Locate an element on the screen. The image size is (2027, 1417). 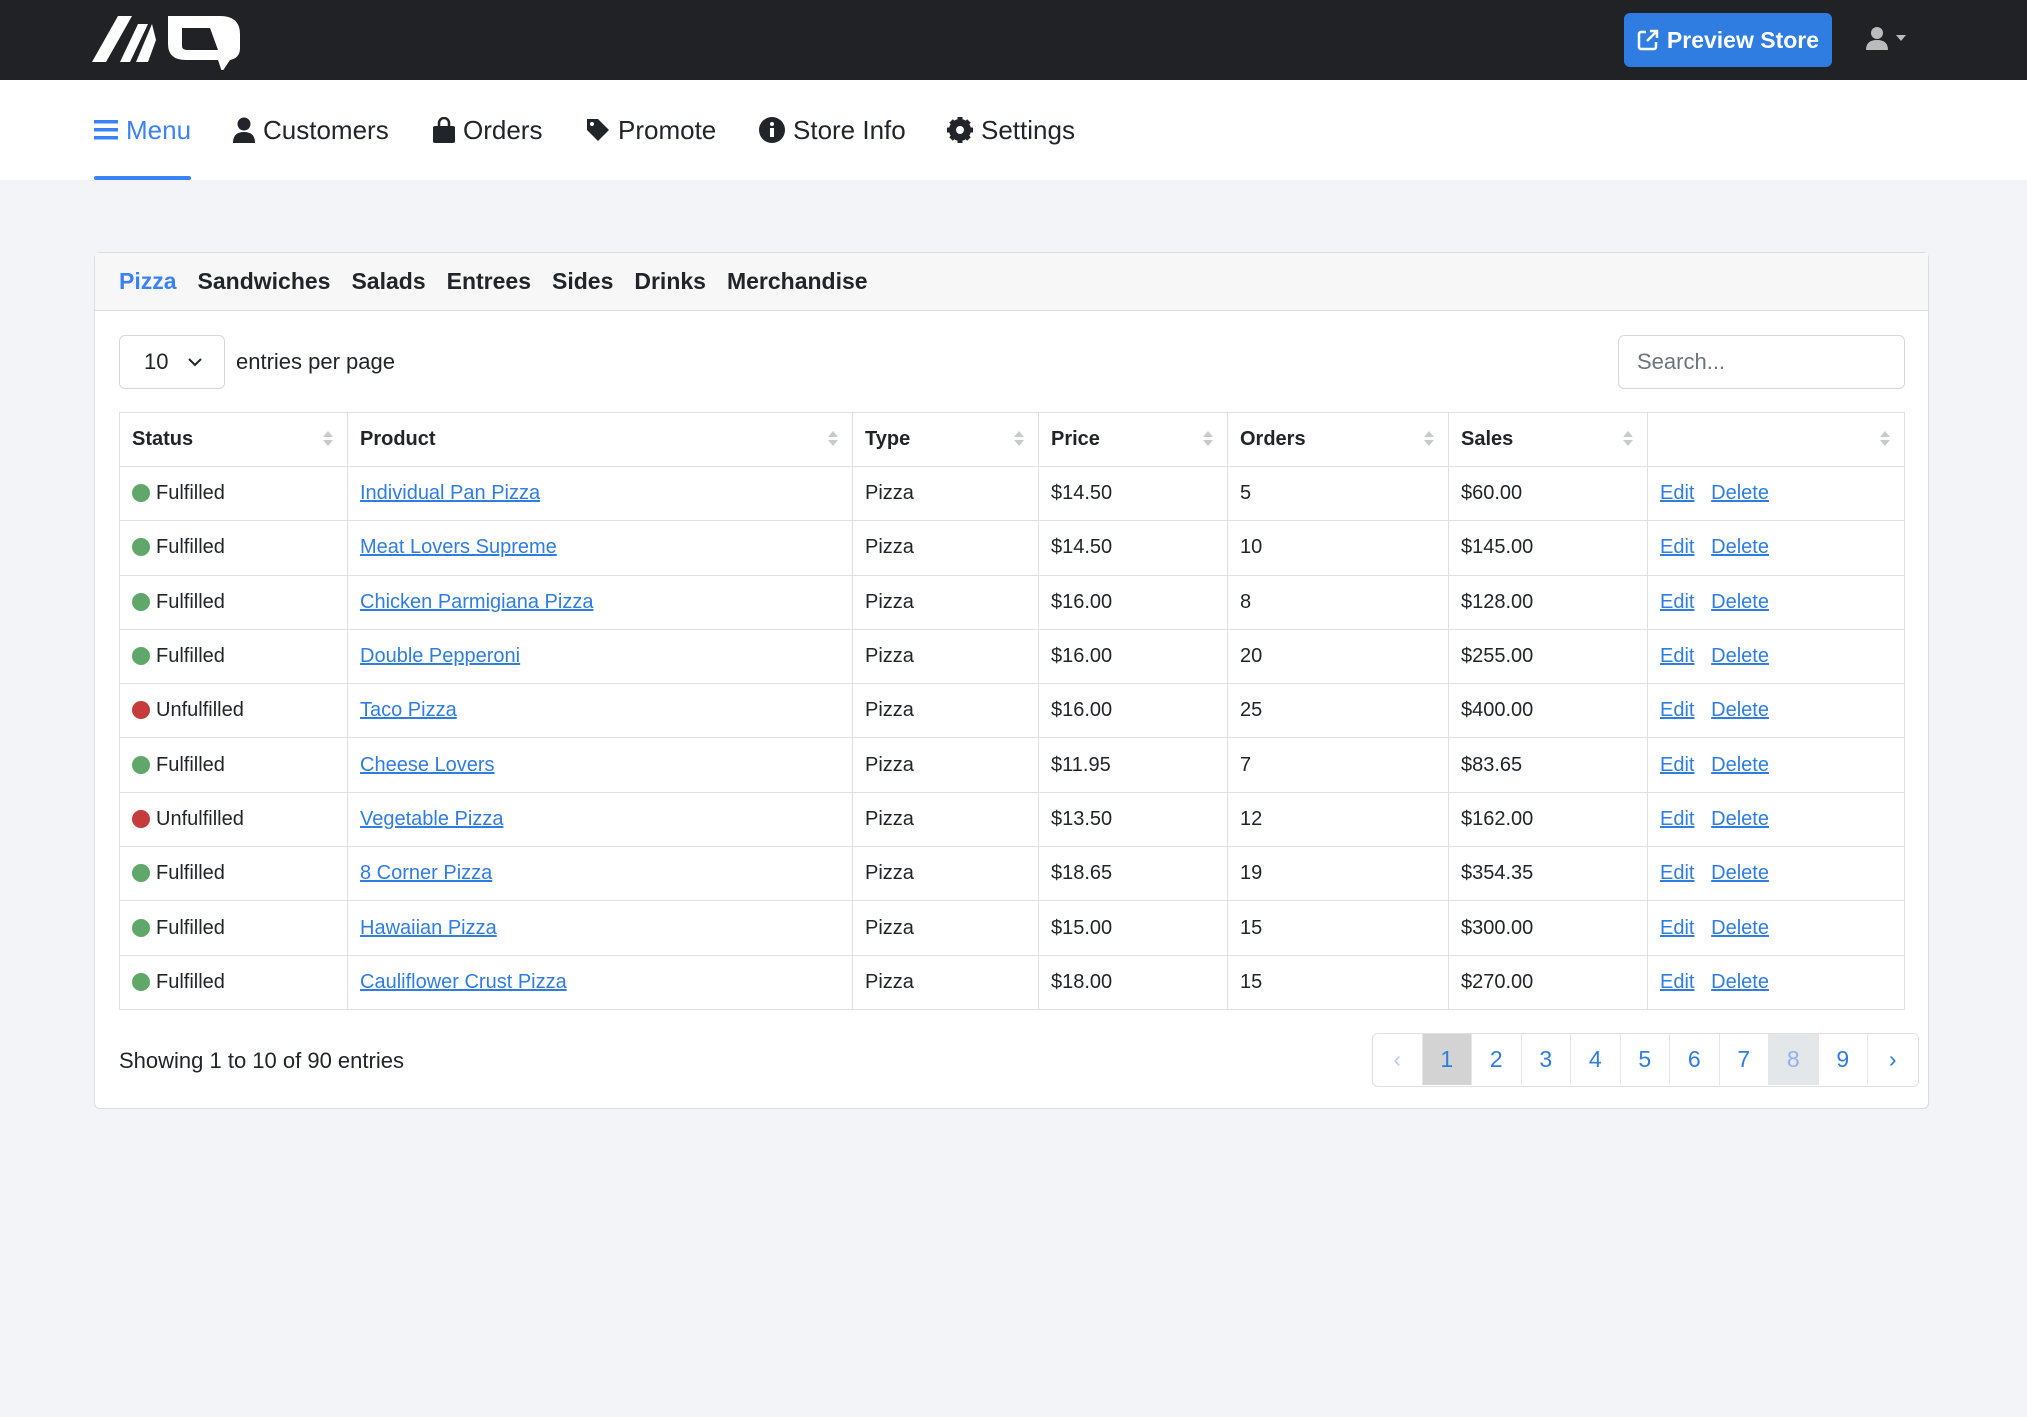
nav-store-info: Store Info is located at coordinates (832, 130).